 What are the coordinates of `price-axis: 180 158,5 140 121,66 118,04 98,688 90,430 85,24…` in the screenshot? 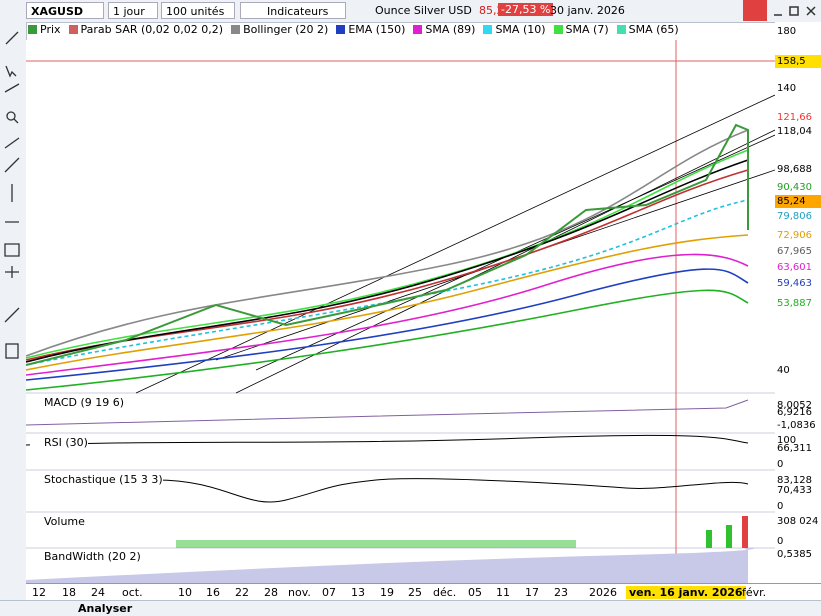 It's located at (798, 311).